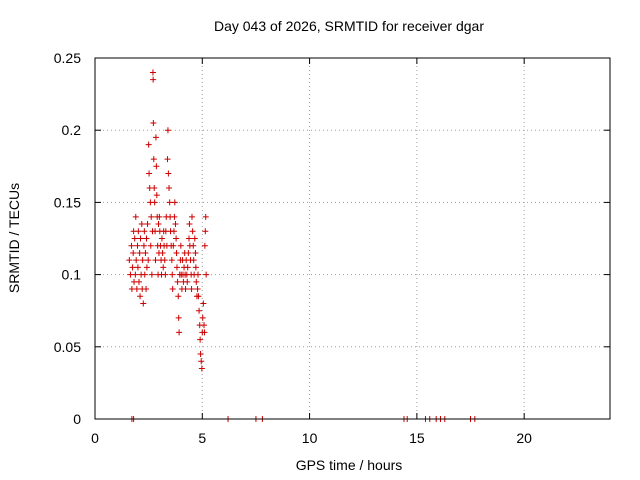  I want to click on y-tick-label: 0.05, so click(67, 347).